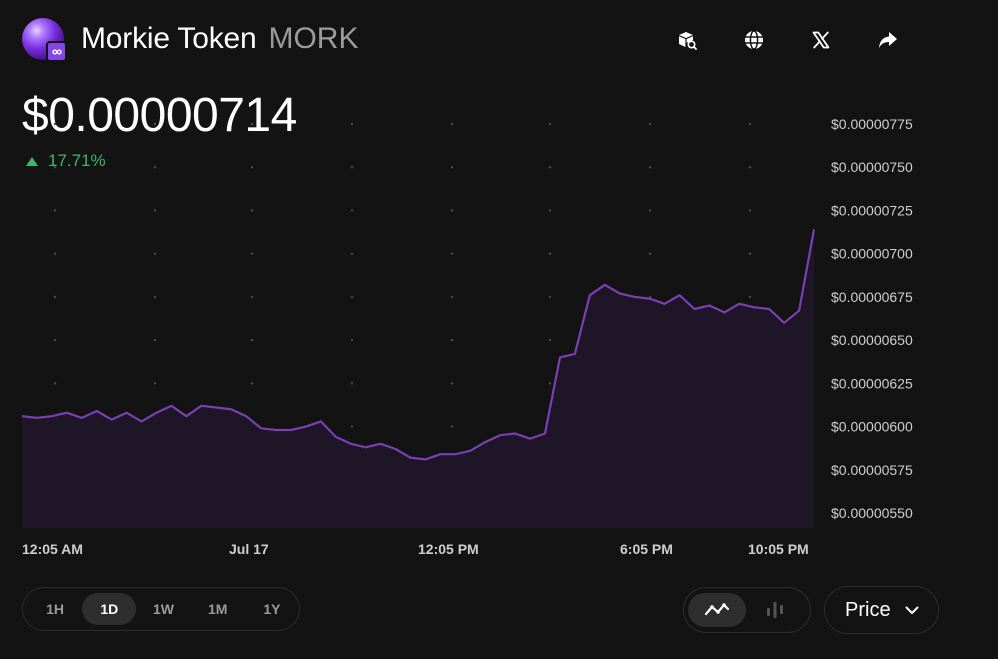  I want to click on x-axis-label: 12:05 AM, so click(52, 549).